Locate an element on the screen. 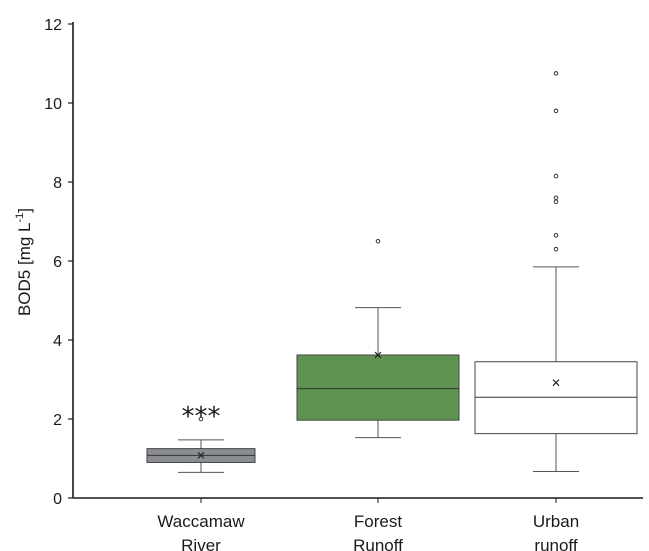 The height and width of the screenshot is (551, 649). significance-annotation: *** is located at coordinates (201, 417).